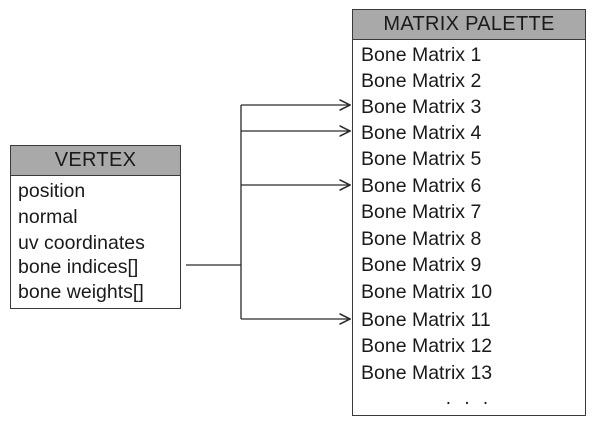 This screenshot has width=602, height=424. I want to click on bone-matrix-12: Bone Matrix 12, so click(427, 346).